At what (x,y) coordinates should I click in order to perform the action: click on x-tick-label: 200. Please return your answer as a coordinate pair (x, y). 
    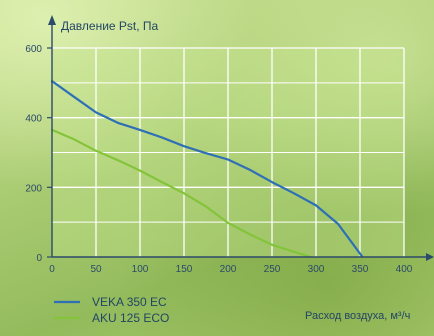
    Looking at the image, I should click on (228, 269).